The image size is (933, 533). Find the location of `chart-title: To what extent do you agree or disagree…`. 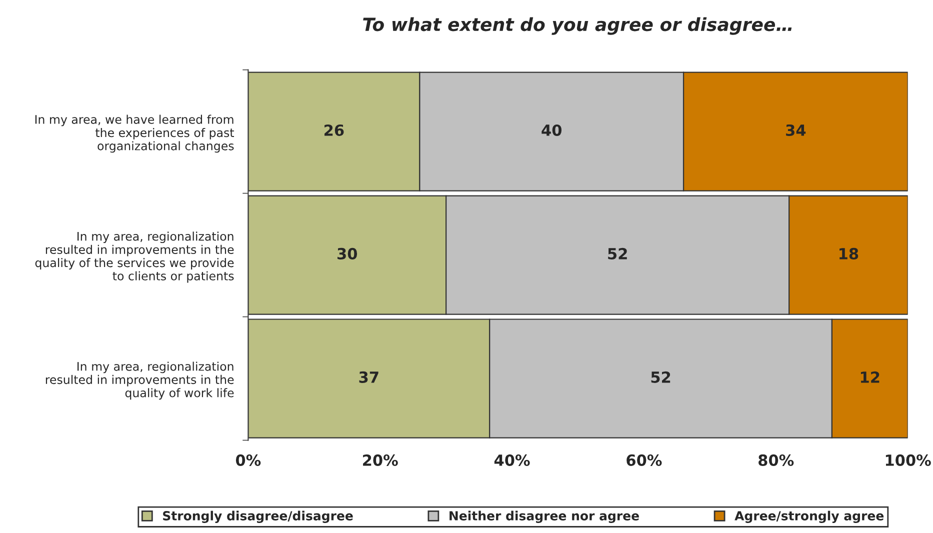

chart-title: To what extent do you agree or disagree… is located at coordinates (577, 26).